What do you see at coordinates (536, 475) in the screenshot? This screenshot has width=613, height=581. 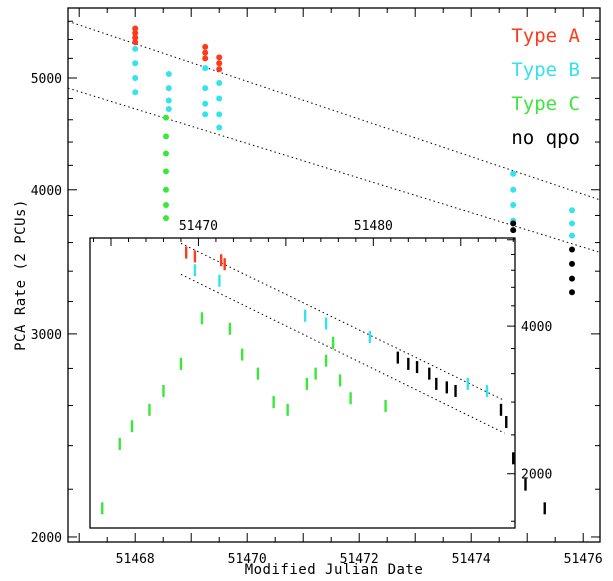 I see `inset-y-tick-label: 2000` at bounding box center [536, 475].